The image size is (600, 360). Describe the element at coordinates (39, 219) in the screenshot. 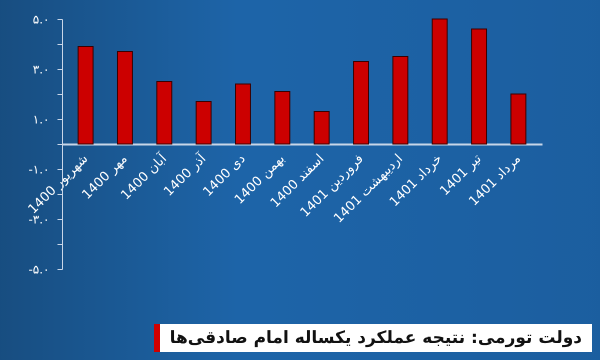

I see `y-tick-label: -۳.۰` at that location.